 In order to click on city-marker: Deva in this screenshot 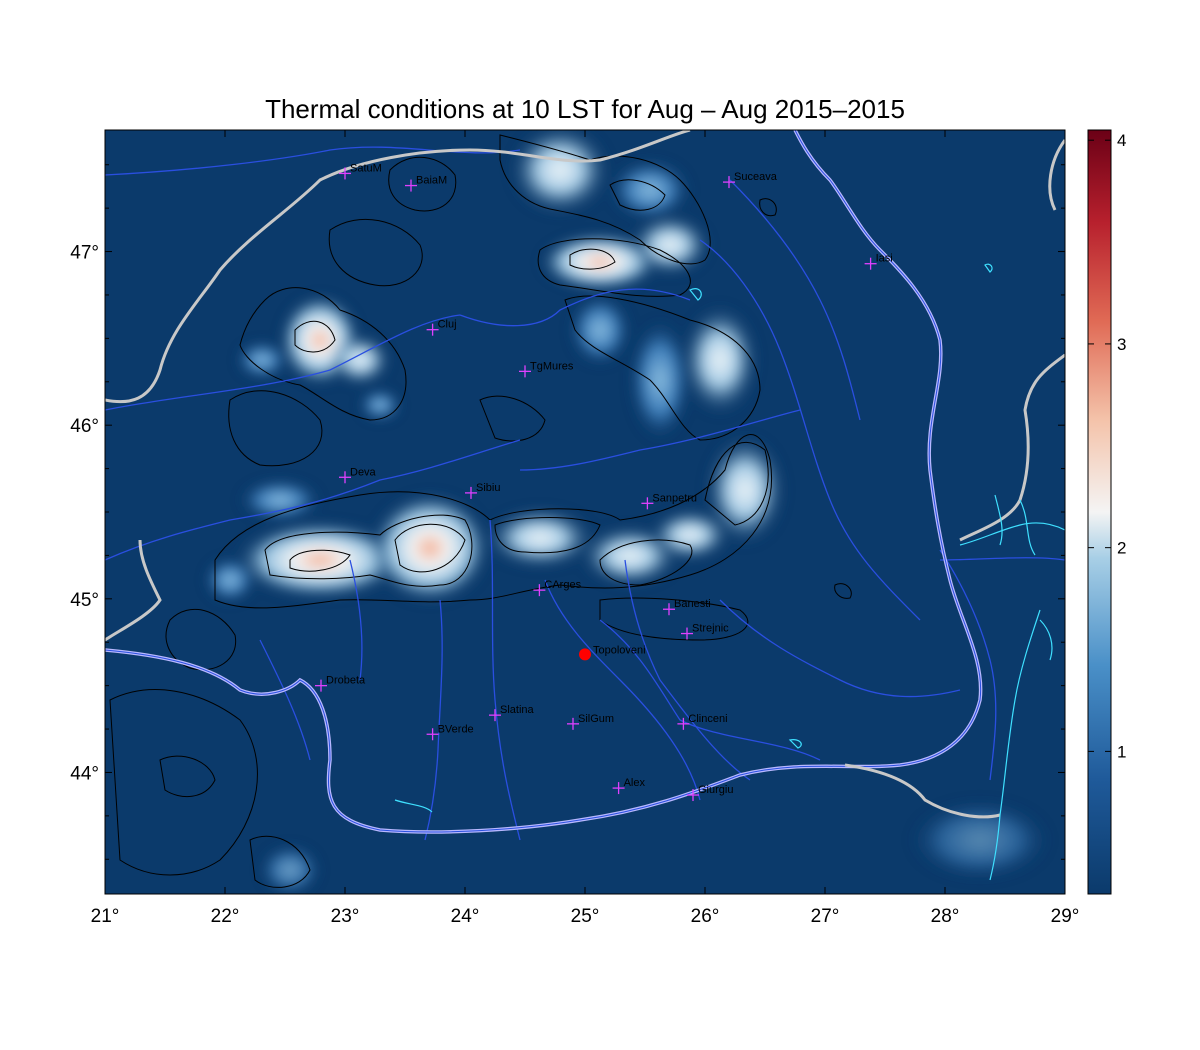, I will do `click(358, 475)`.